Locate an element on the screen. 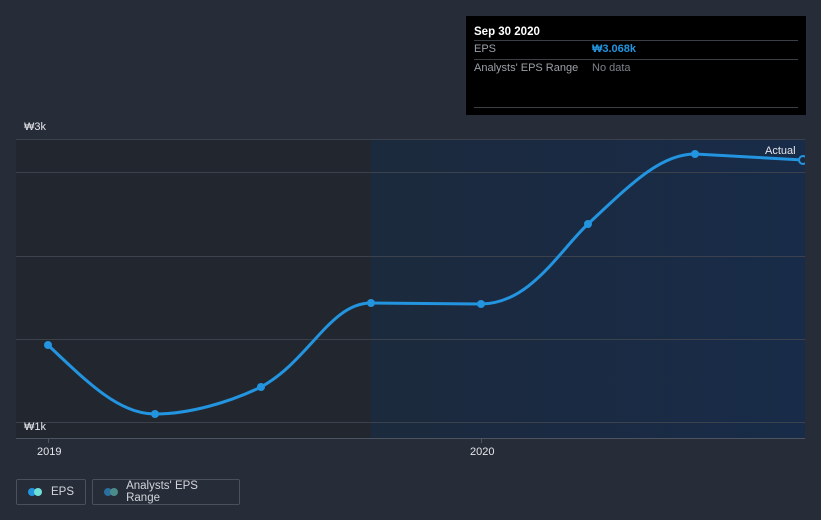  tooltip-divider is located at coordinates (636, 107).